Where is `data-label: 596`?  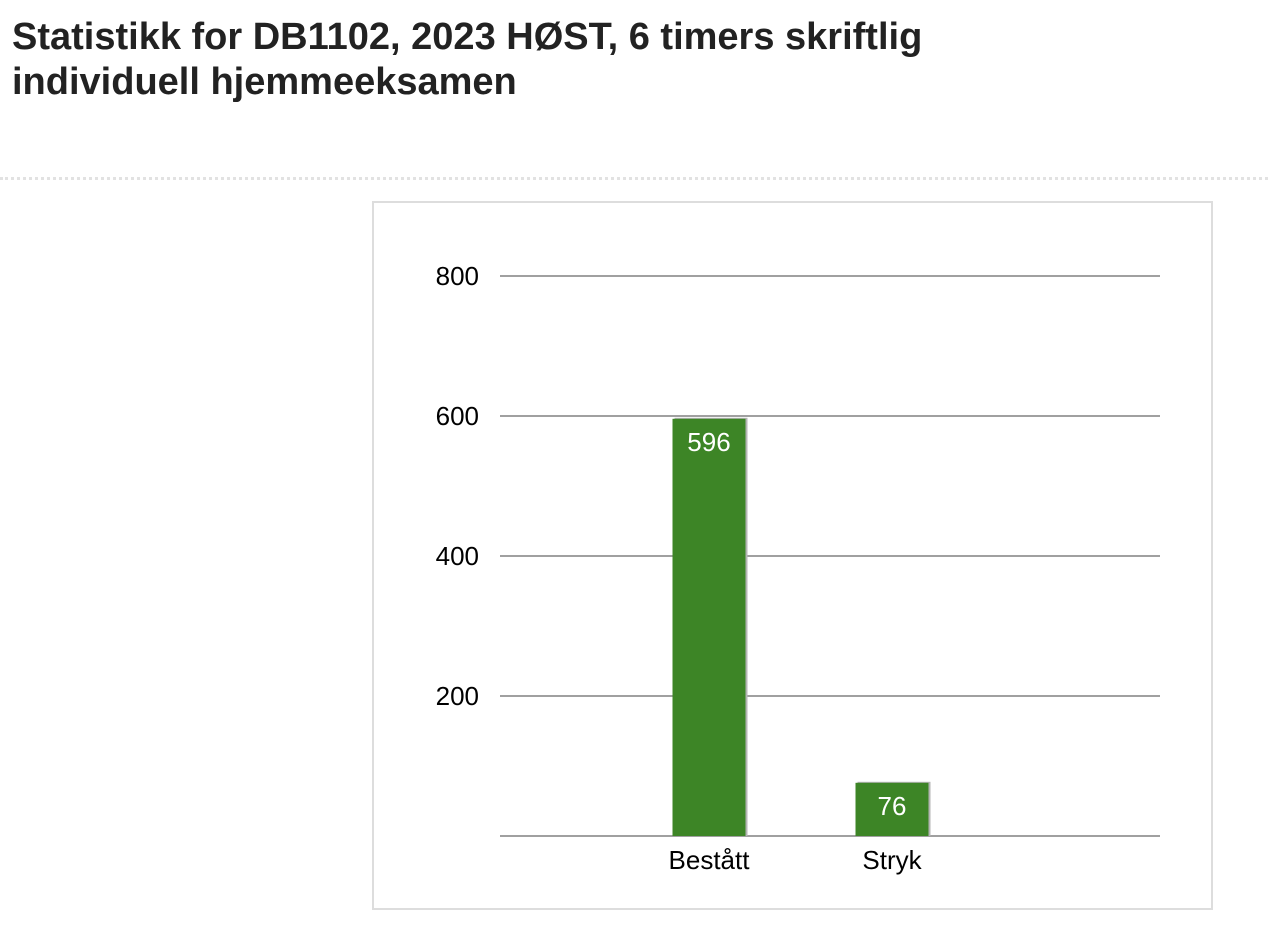
data-label: 596 is located at coordinates (708, 442).